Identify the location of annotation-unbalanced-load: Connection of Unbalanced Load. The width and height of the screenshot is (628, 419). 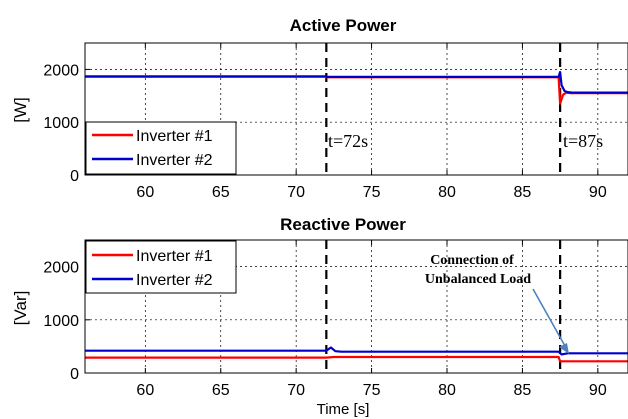
(497, 303).